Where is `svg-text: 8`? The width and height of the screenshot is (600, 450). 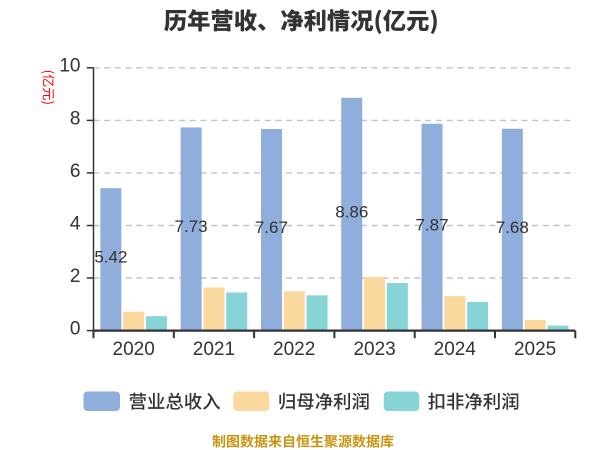 svg-text: 8 is located at coordinates (75, 118).